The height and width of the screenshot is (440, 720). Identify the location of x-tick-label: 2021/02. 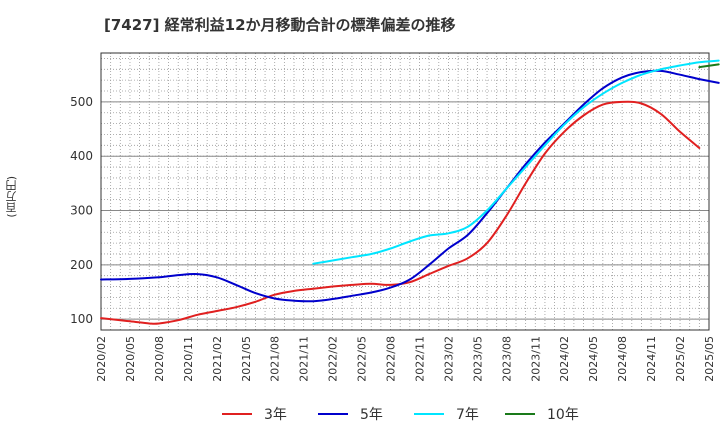
(217, 359).